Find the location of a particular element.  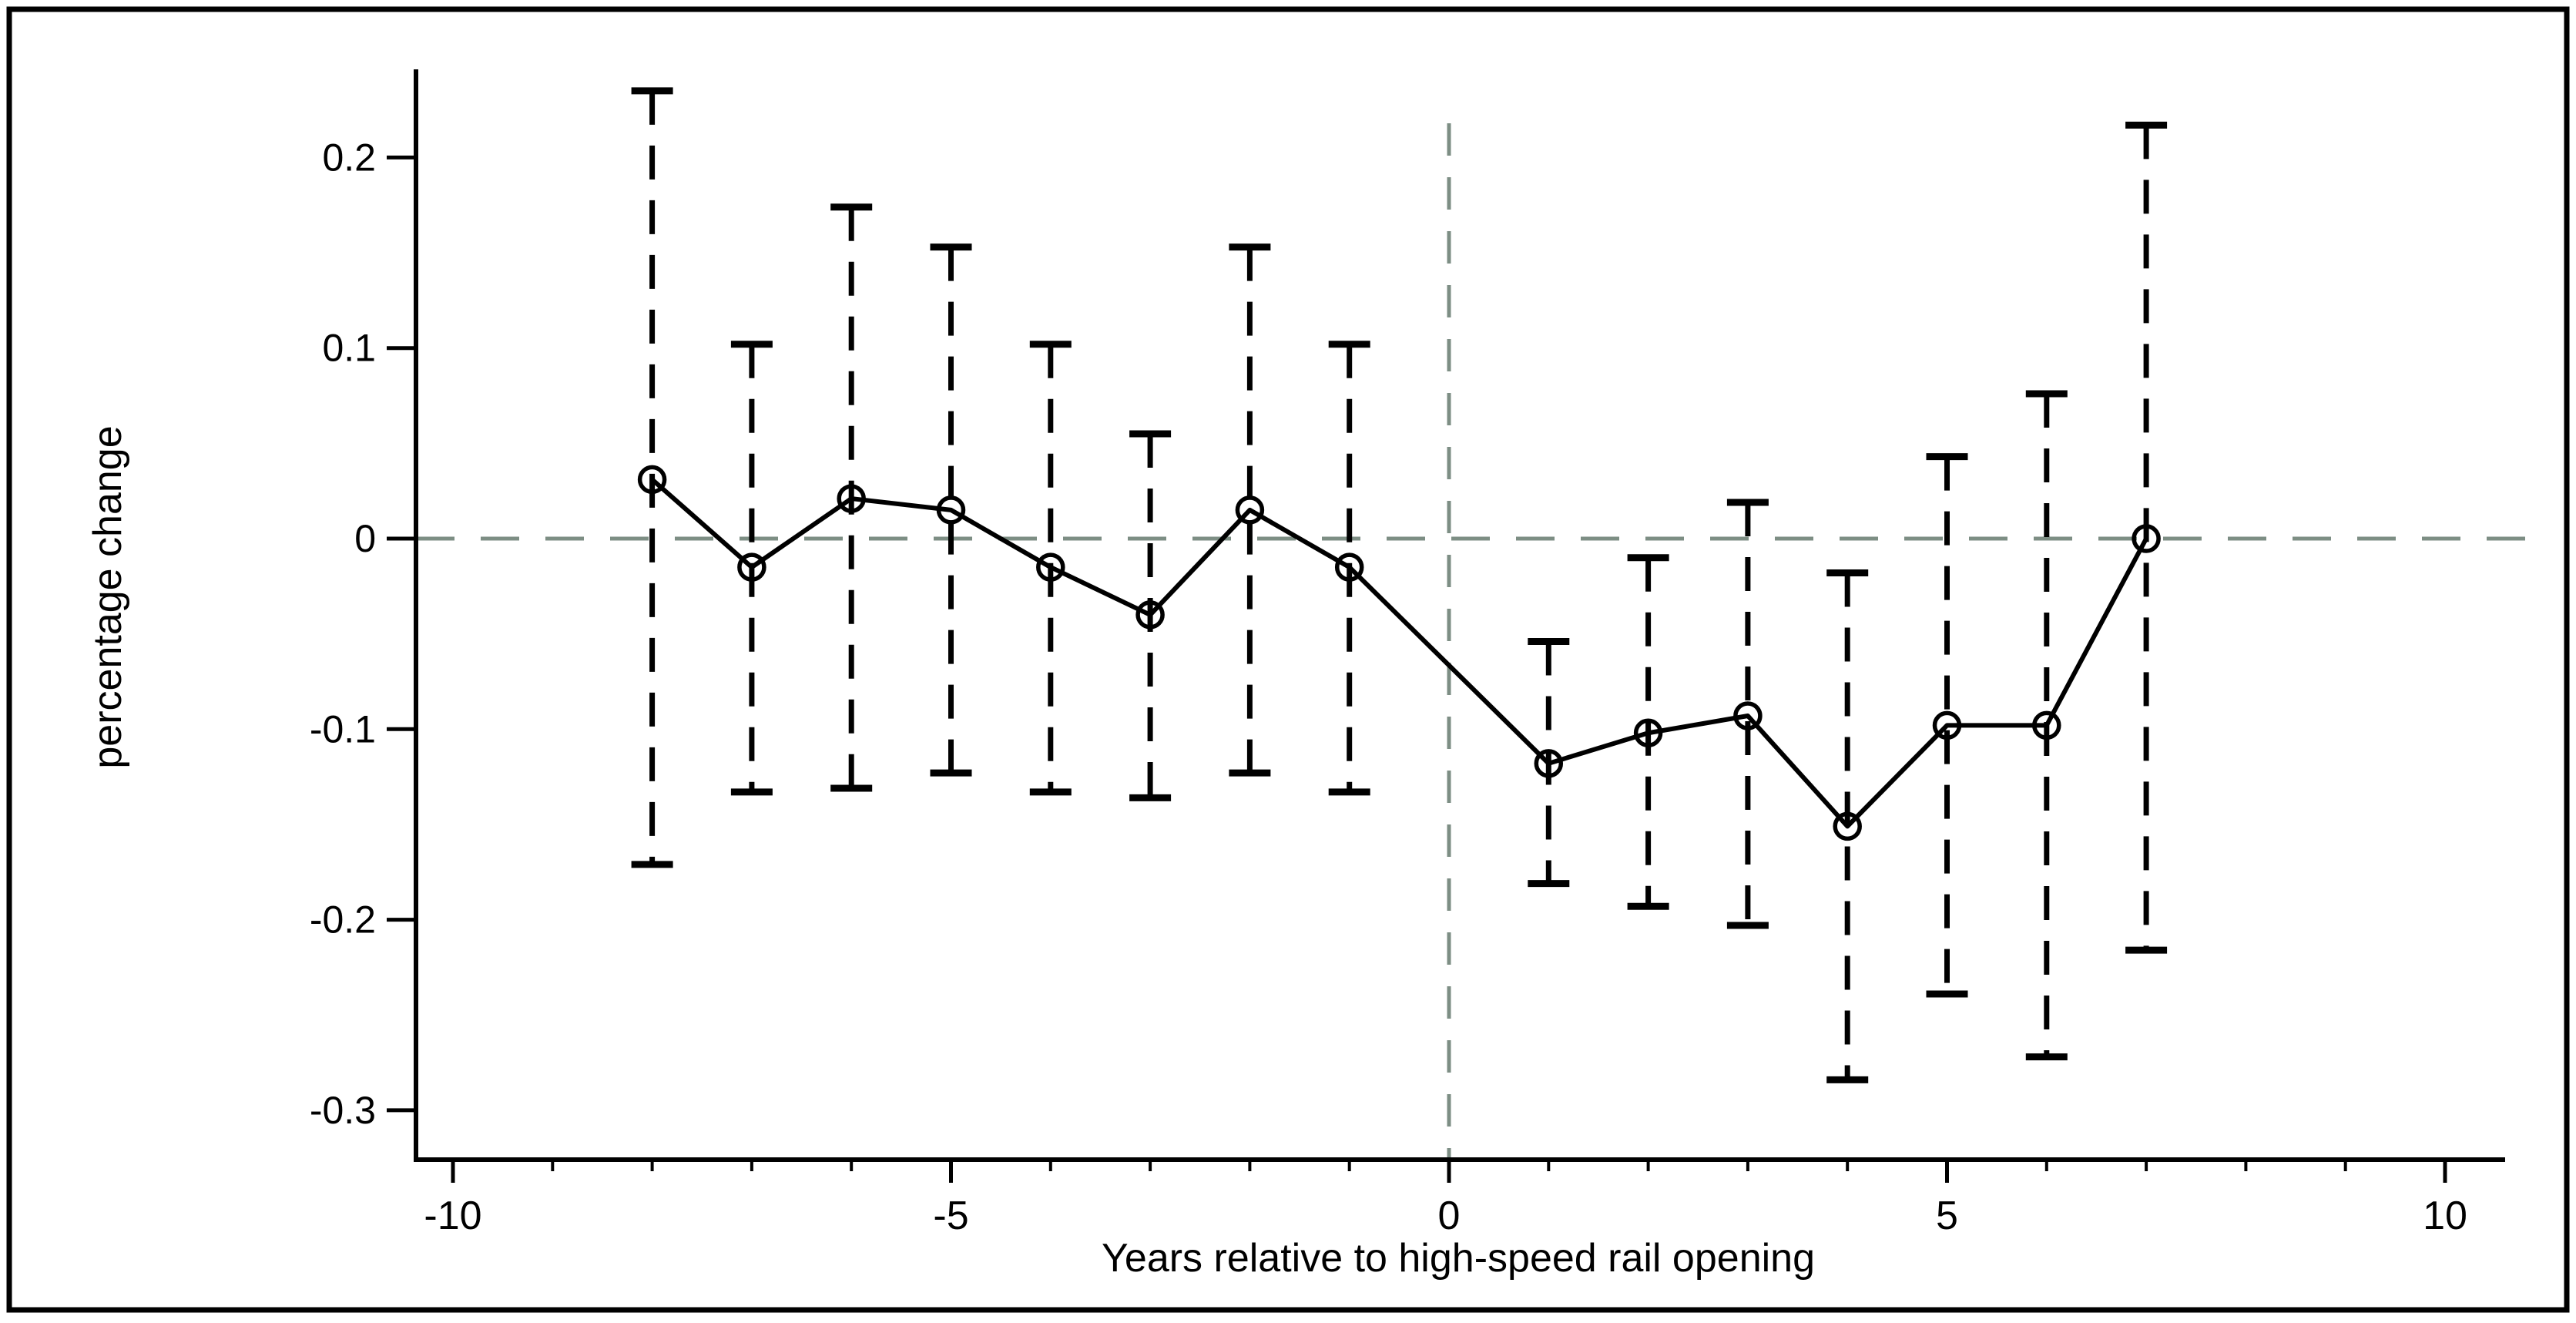

y-tick-label: 0 is located at coordinates (365, 538).